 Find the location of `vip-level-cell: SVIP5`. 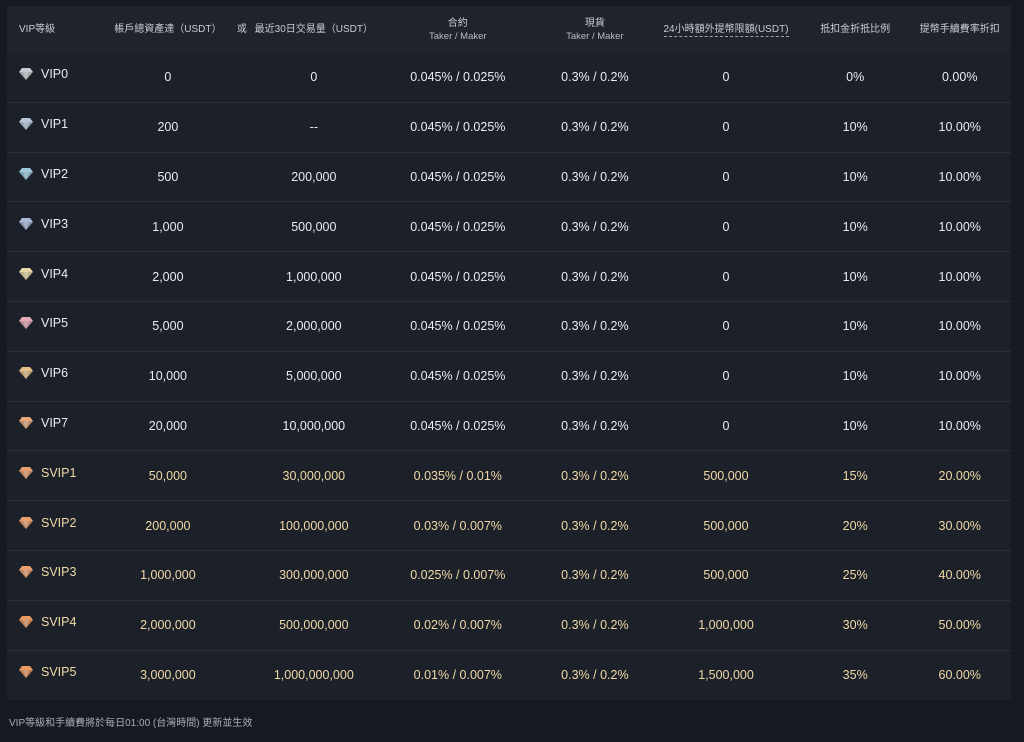

vip-level-cell: SVIP5 is located at coordinates (55, 672).